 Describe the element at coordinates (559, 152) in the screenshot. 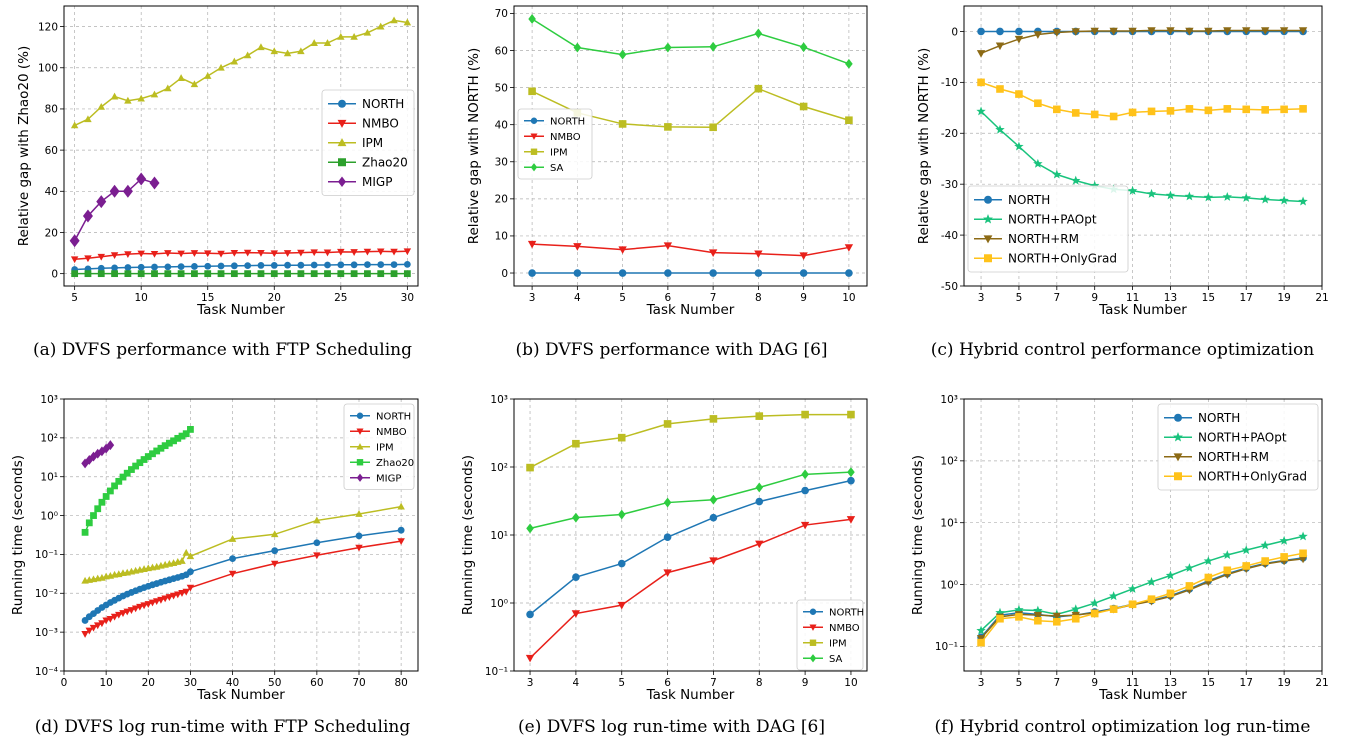

I see `legend-label: IPM` at that location.